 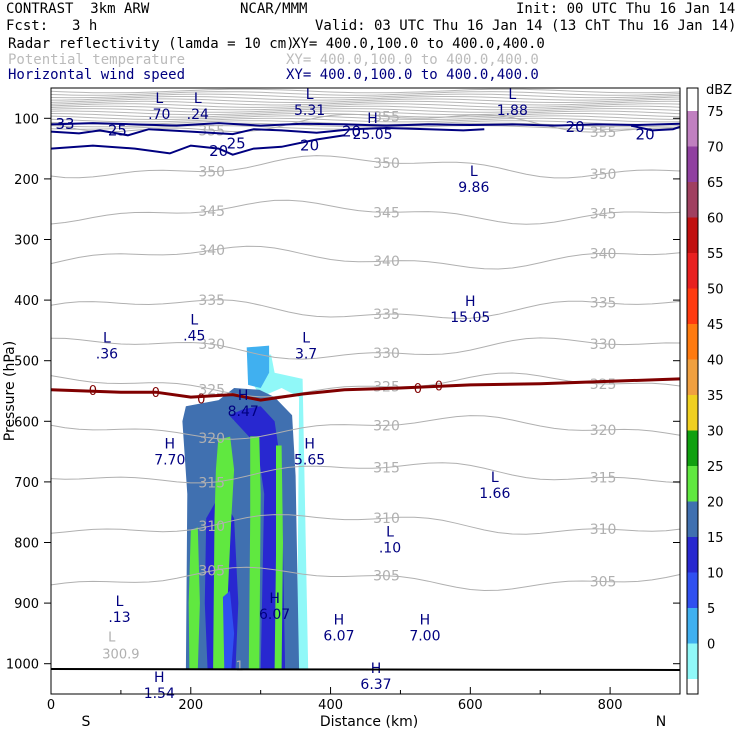 I want to click on isentrope-label: 355, so click(x=211, y=131).